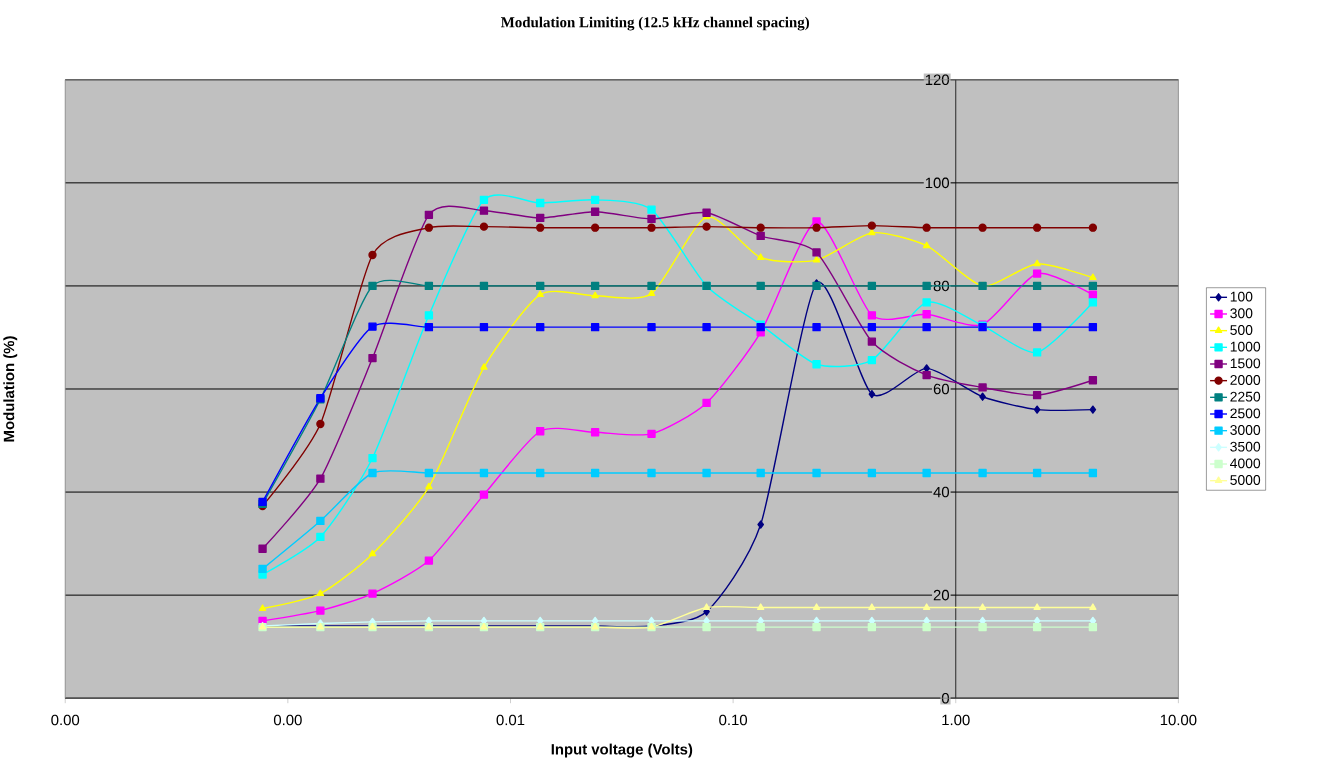 Image resolution: width=1321 pixels, height=770 pixels. Describe the element at coordinates (956, 720) in the screenshot. I see `x-tick-label: 1.00` at that location.